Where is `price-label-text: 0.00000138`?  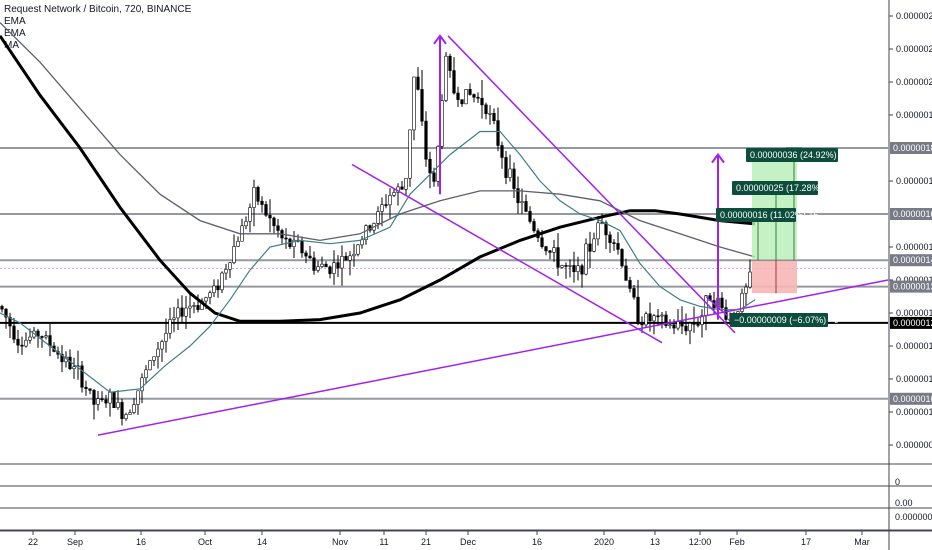
price-label-text: 0.00000138 is located at coordinates (912, 287).